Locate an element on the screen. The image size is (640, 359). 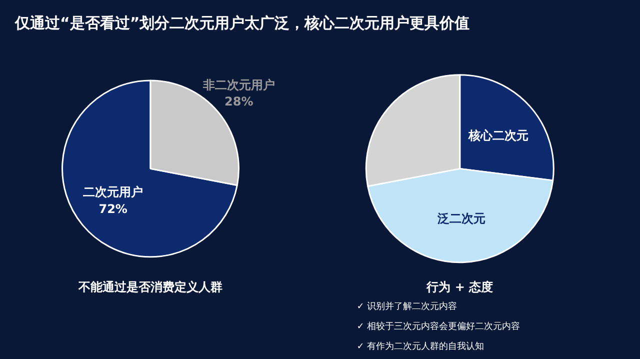
text: 行为 + 态度 is located at coordinates (460, 287).